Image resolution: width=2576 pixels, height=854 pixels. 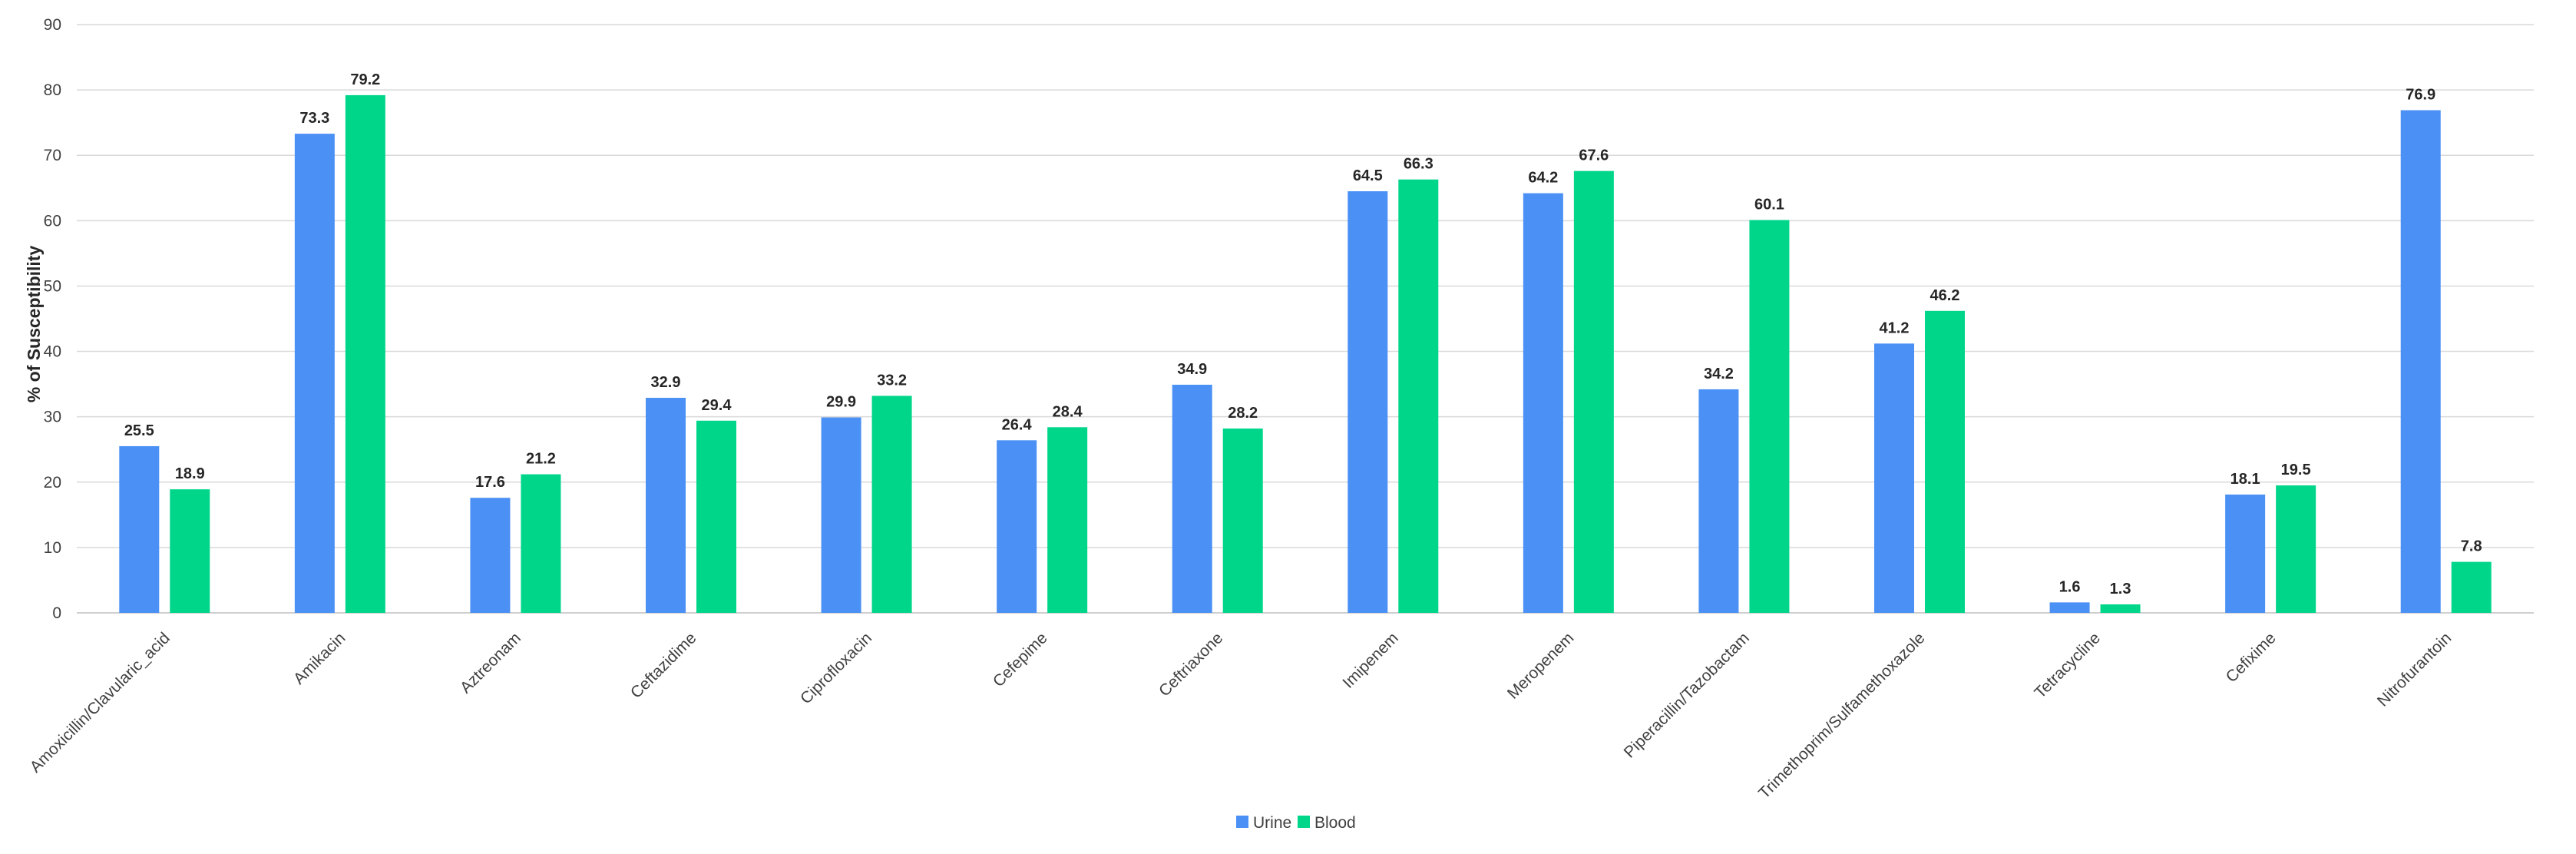 What do you see at coordinates (1719, 374) in the screenshot?
I see `data-label: 34.2` at bounding box center [1719, 374].